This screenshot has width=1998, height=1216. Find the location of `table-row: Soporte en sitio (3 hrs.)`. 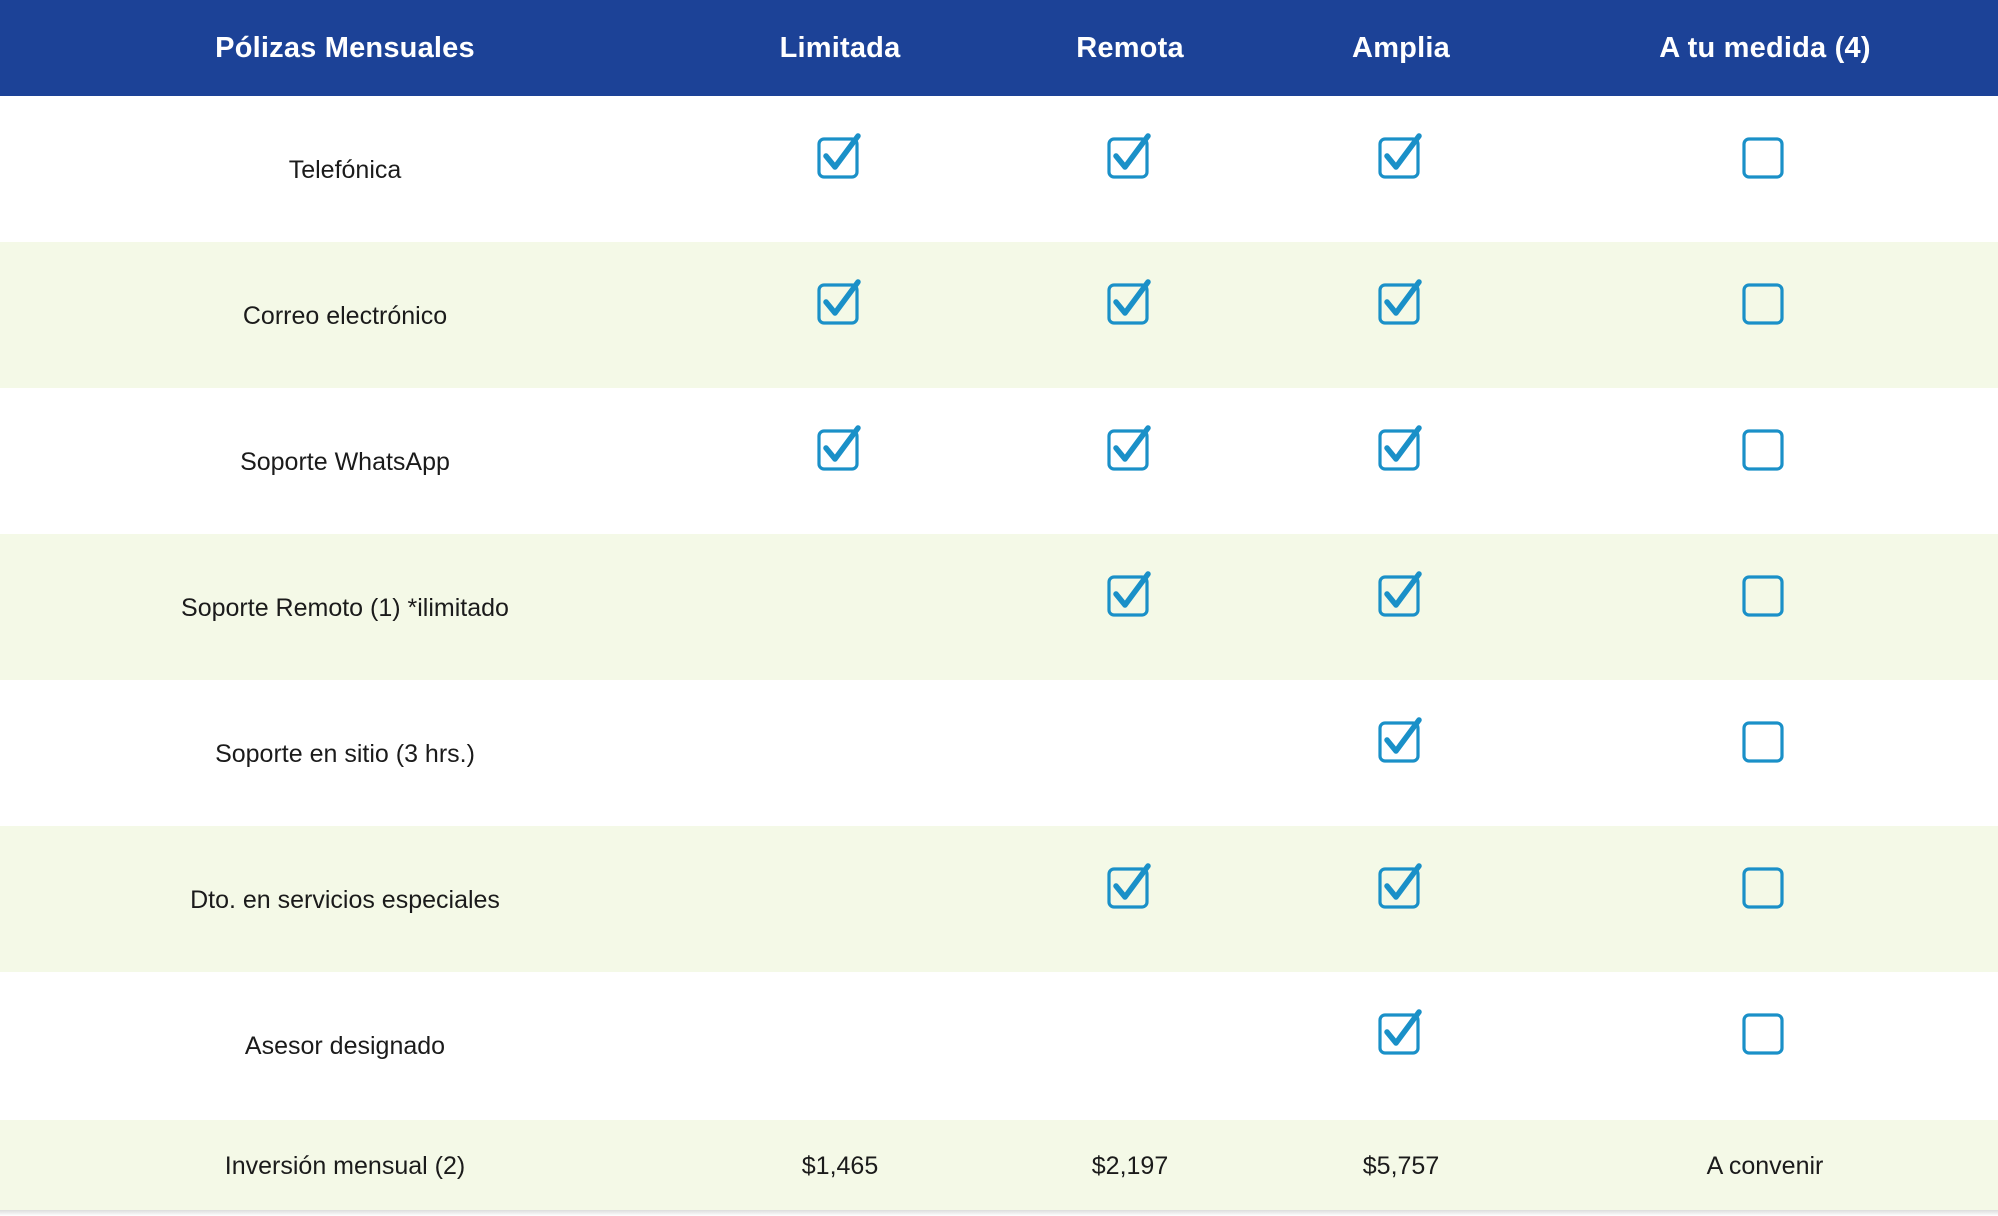

table-row: Soporte en sitio (3 hrs.) is located at coordinates (999, 753).